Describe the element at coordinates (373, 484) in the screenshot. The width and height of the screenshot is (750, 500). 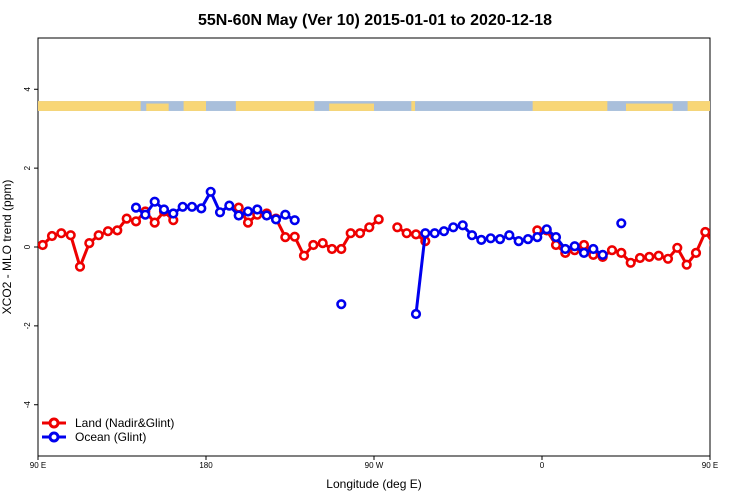
I see `x-axis-label: Longitude (deg E)` at that location.